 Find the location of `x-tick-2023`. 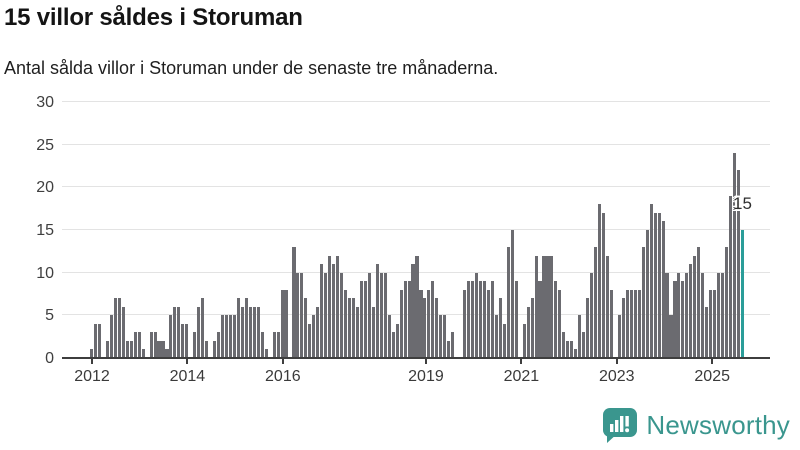

x-tick-2023 is located at coordinates (616, 361).